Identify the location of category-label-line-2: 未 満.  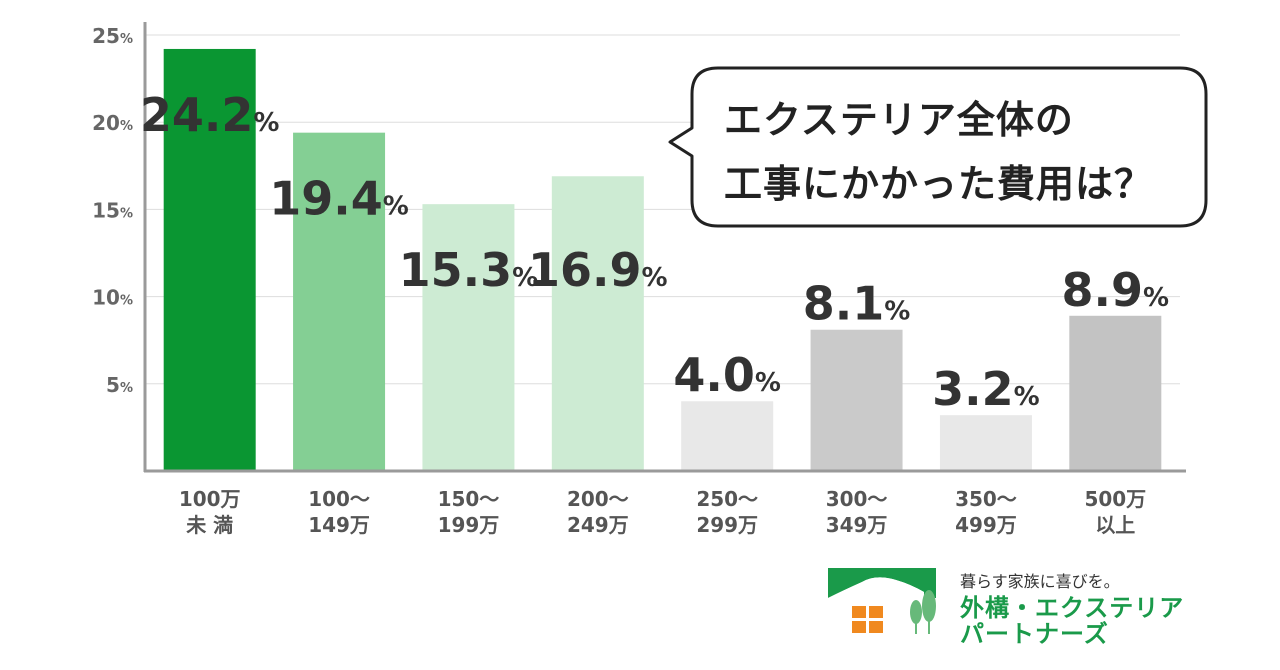
(209, 525).